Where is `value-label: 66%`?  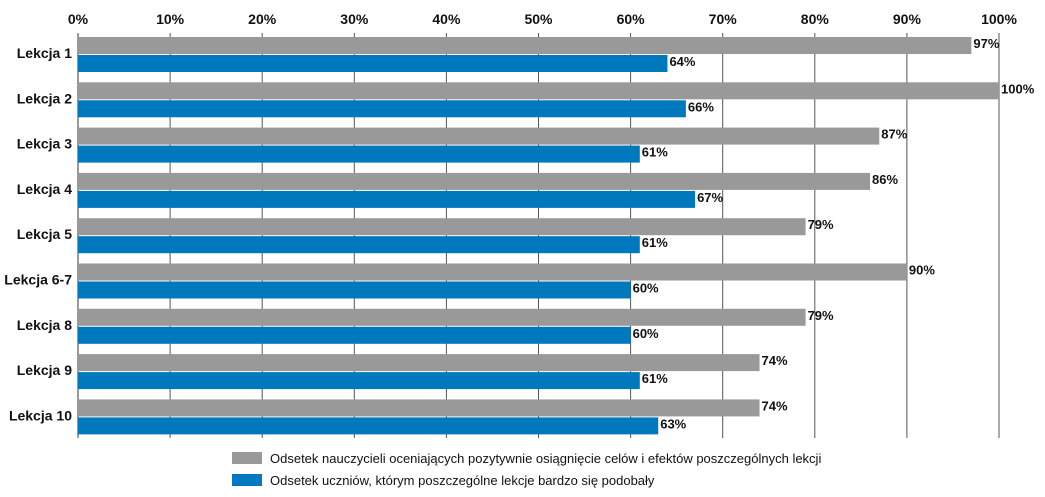 value-label: 66% is located at coordinates (701, 106).